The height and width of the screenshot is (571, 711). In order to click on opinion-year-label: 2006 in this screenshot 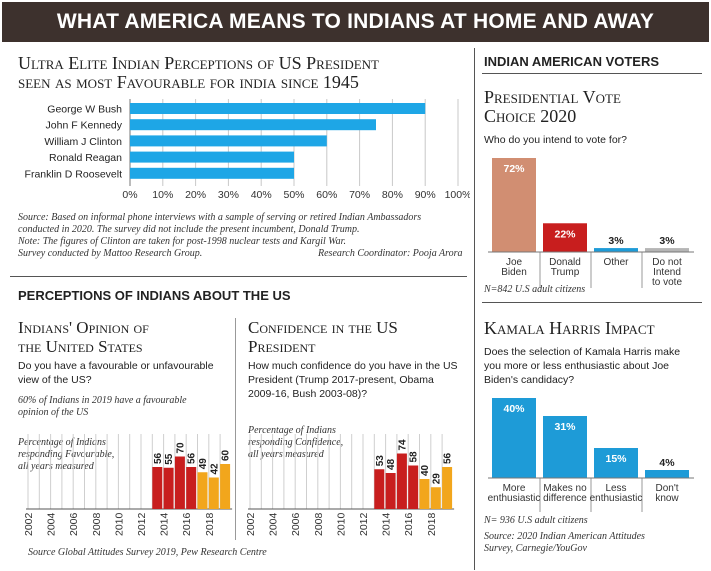, I will do `click(74, 524)`.